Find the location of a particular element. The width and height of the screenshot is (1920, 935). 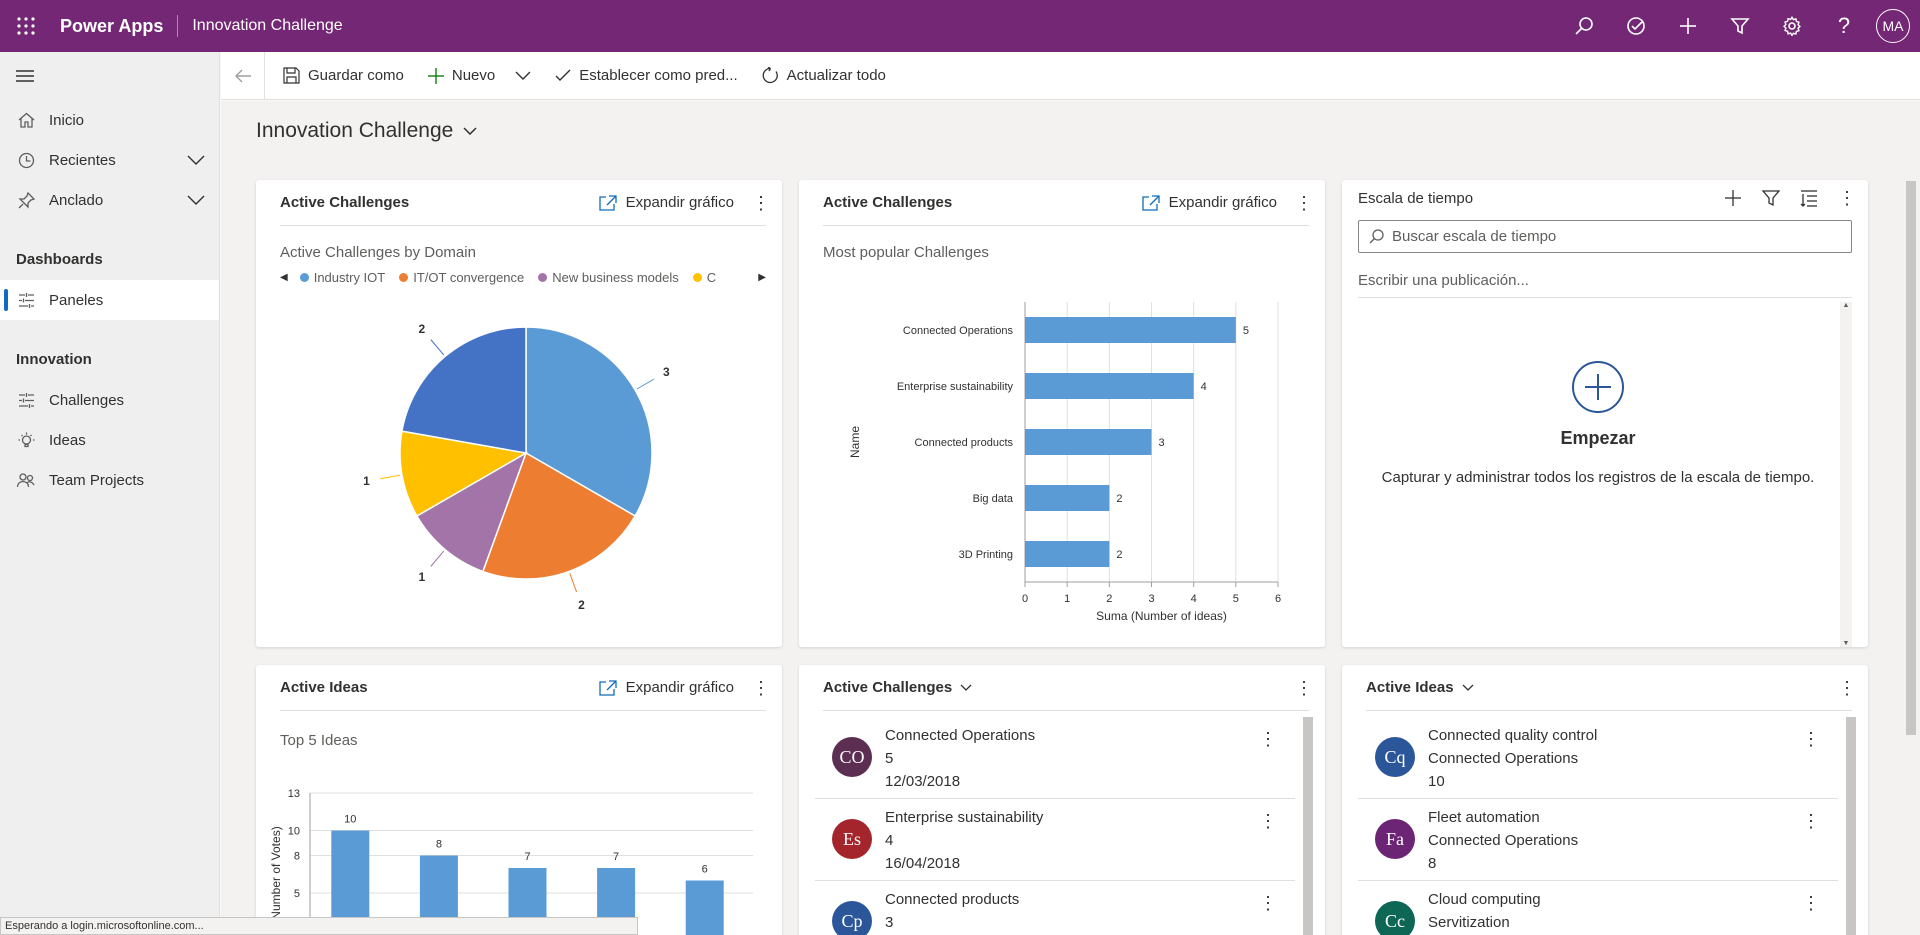

list-item: Fa Fleet automation Connected Operations 8 ⋮ is located at coordinates (1598, 840).